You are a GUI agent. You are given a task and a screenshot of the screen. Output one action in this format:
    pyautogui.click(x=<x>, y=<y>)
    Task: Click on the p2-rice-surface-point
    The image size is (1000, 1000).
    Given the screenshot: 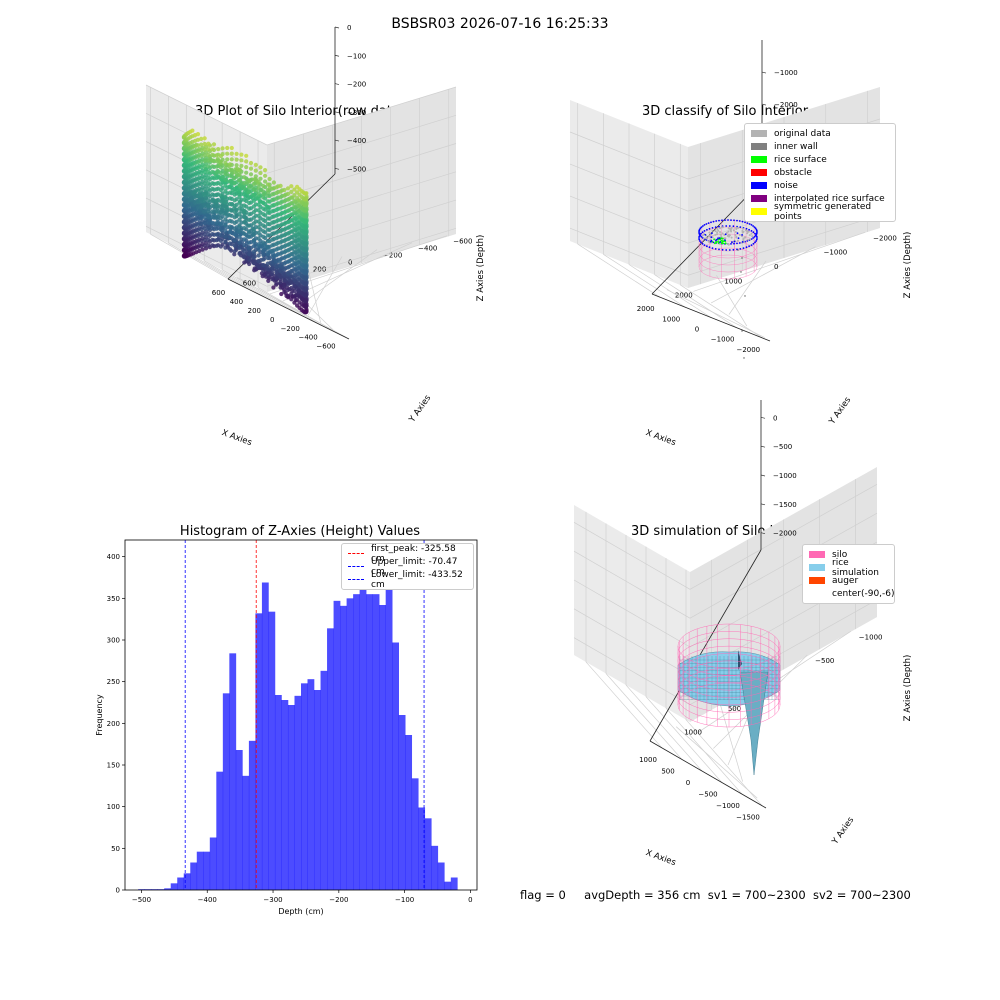 What is the action you would take?
    pyautogui.click(x=716, y=242)
    